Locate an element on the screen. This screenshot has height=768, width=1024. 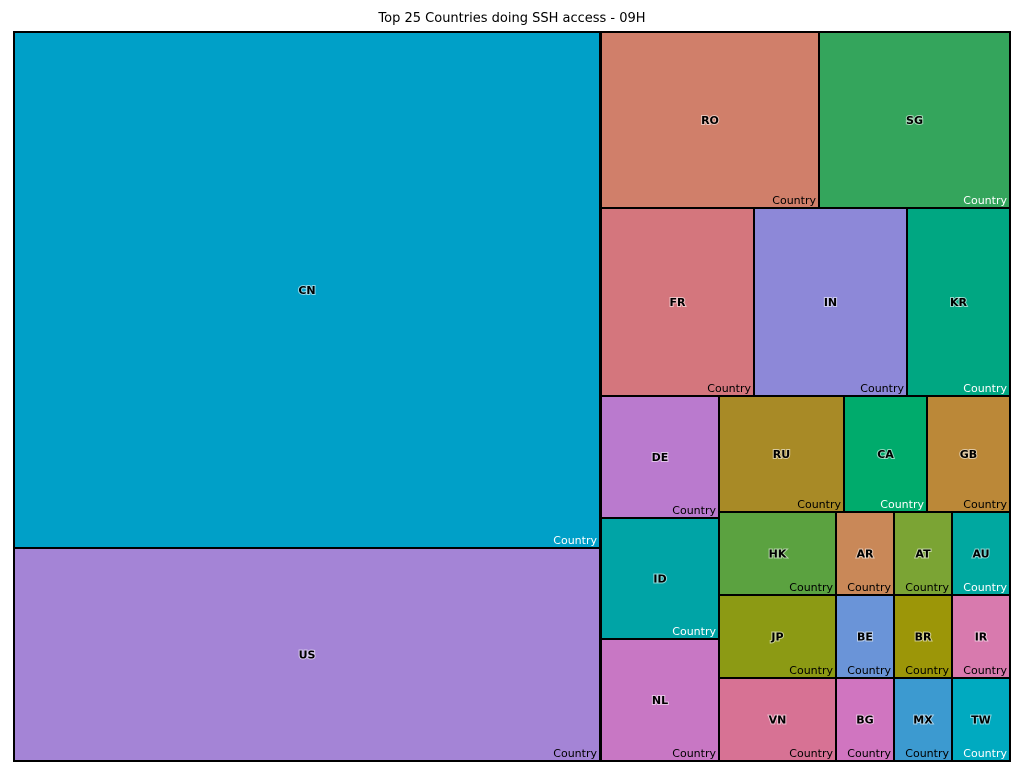
tile-label: CA is located at coordinates (885, 454).